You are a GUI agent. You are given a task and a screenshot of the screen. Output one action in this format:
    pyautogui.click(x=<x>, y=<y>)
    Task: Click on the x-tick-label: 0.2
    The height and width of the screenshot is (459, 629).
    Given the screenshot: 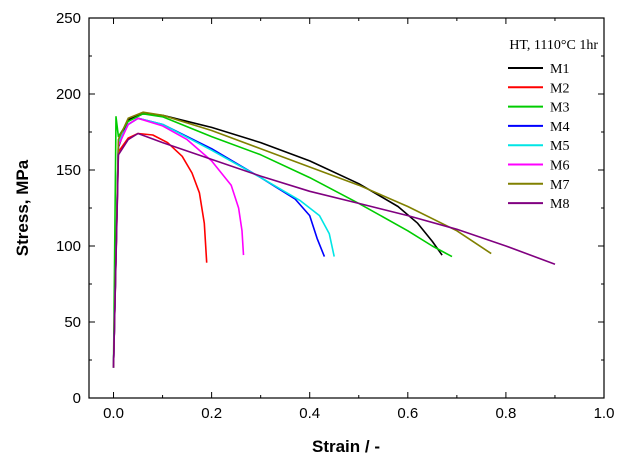 What is the action you would take?
    pyautogui.click(x=211, y=413)
    